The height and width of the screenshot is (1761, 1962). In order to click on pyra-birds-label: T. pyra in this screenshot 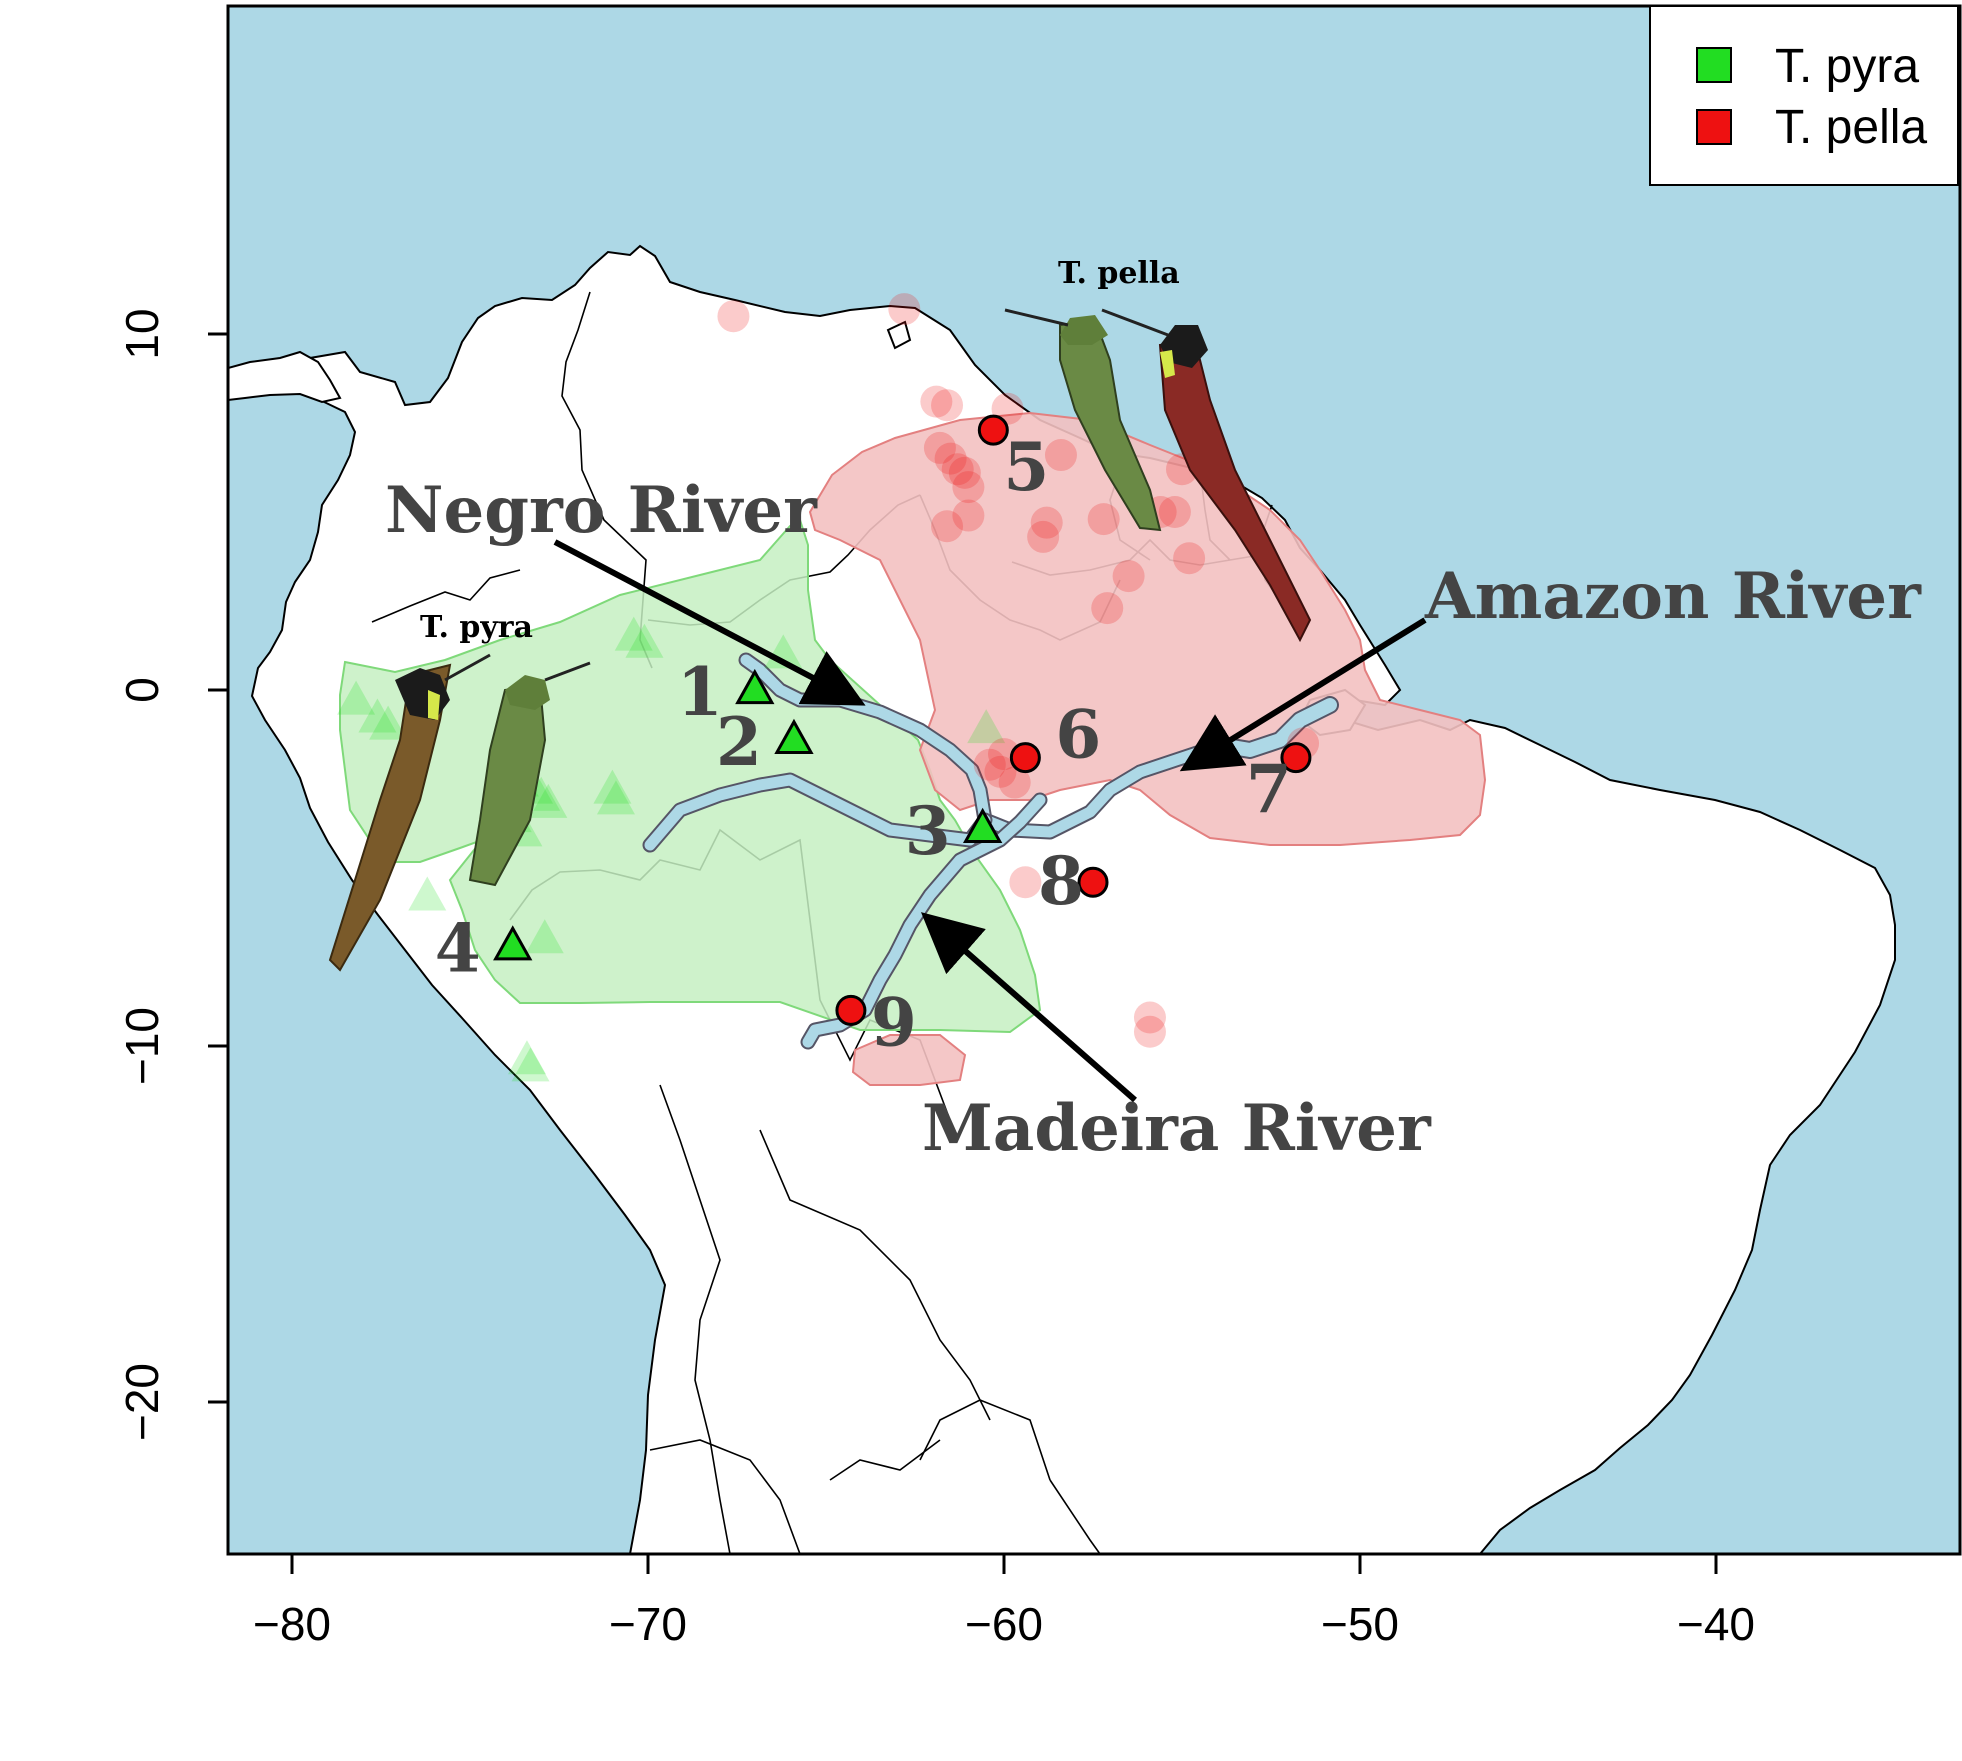, I will do `click(476, 627)`.